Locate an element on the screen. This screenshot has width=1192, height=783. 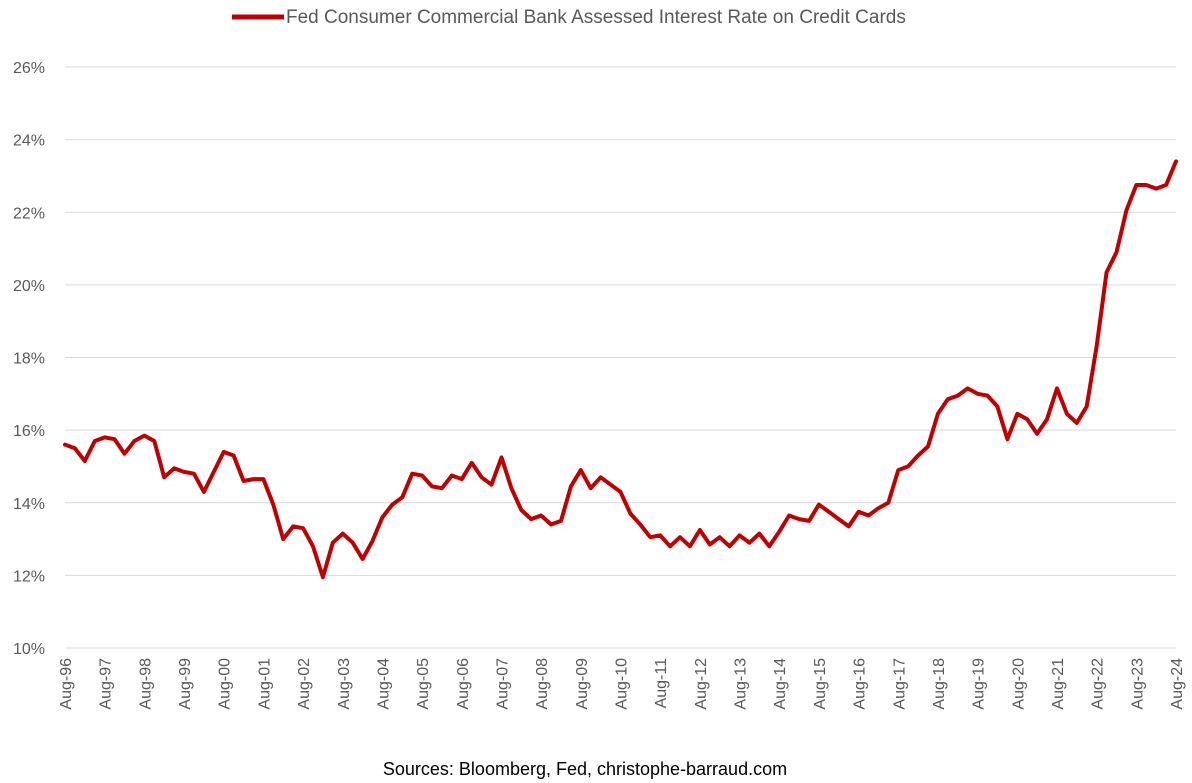
x-tick-label: Aug-14 is located at coordinates (780, 684).